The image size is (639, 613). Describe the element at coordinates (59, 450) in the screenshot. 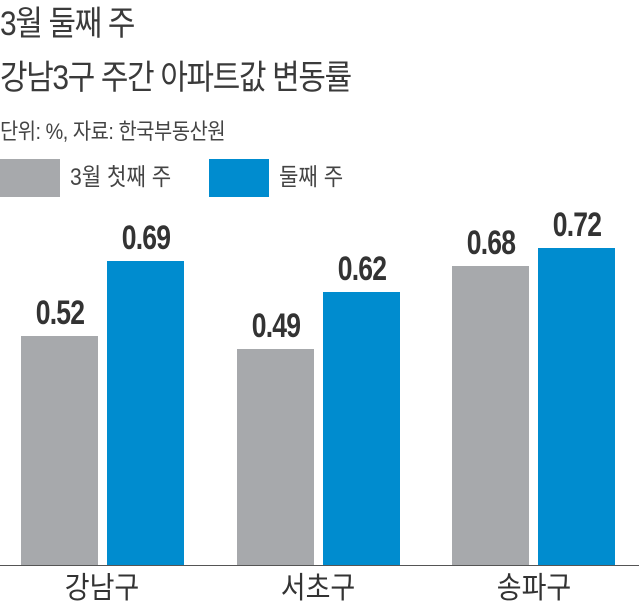

I see `bar-gangnam-series0` at that location.